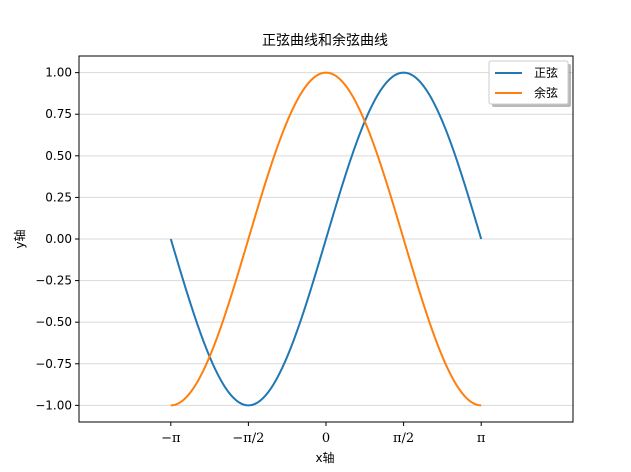 The width and height of the screenshot is (631, 472). Describe the element at coordinates (58, 156) in the screenshot. I see `y-tick-label: 0.50` at that location.